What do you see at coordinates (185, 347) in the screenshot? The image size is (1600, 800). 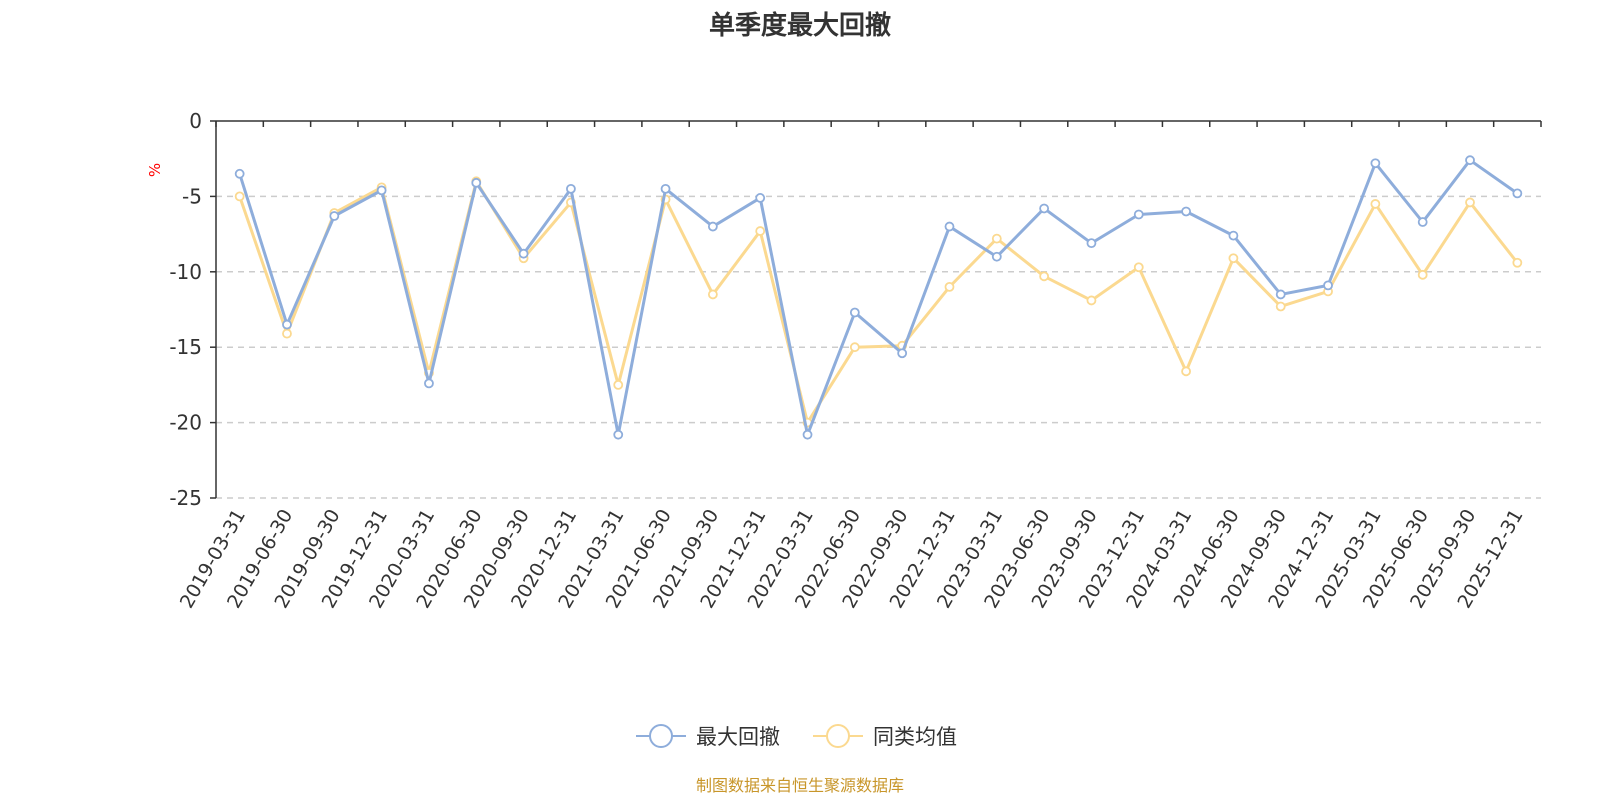 I see `y-tick-label: -15` at bounding box center [185, 347].